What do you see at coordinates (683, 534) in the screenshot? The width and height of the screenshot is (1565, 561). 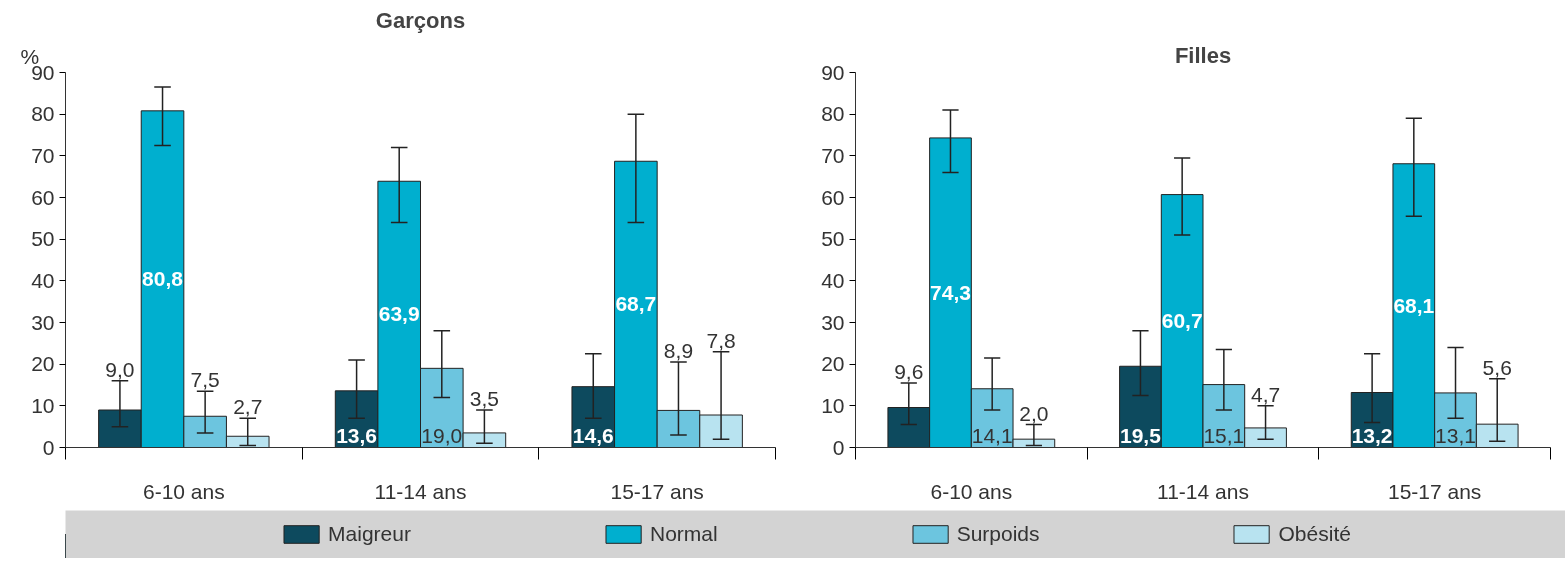 I see `legend-label: Normal` at bounding box center [683, 534].